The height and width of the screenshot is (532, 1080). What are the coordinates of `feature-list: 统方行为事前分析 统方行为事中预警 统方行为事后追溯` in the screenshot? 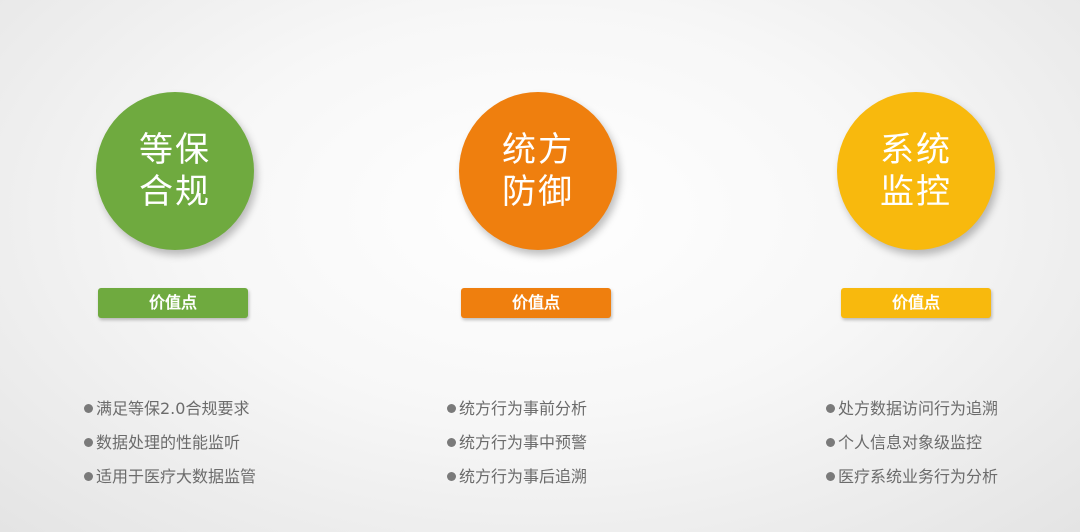 It's located at (517, 443).